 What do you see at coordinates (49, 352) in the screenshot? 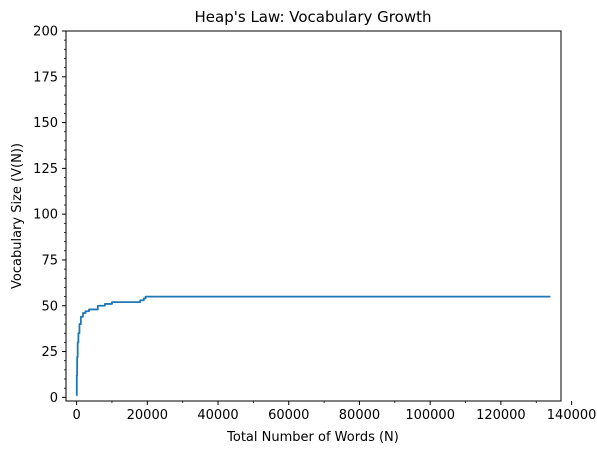
I see `y-tick-label: 25` at bounding box center [49, 352].